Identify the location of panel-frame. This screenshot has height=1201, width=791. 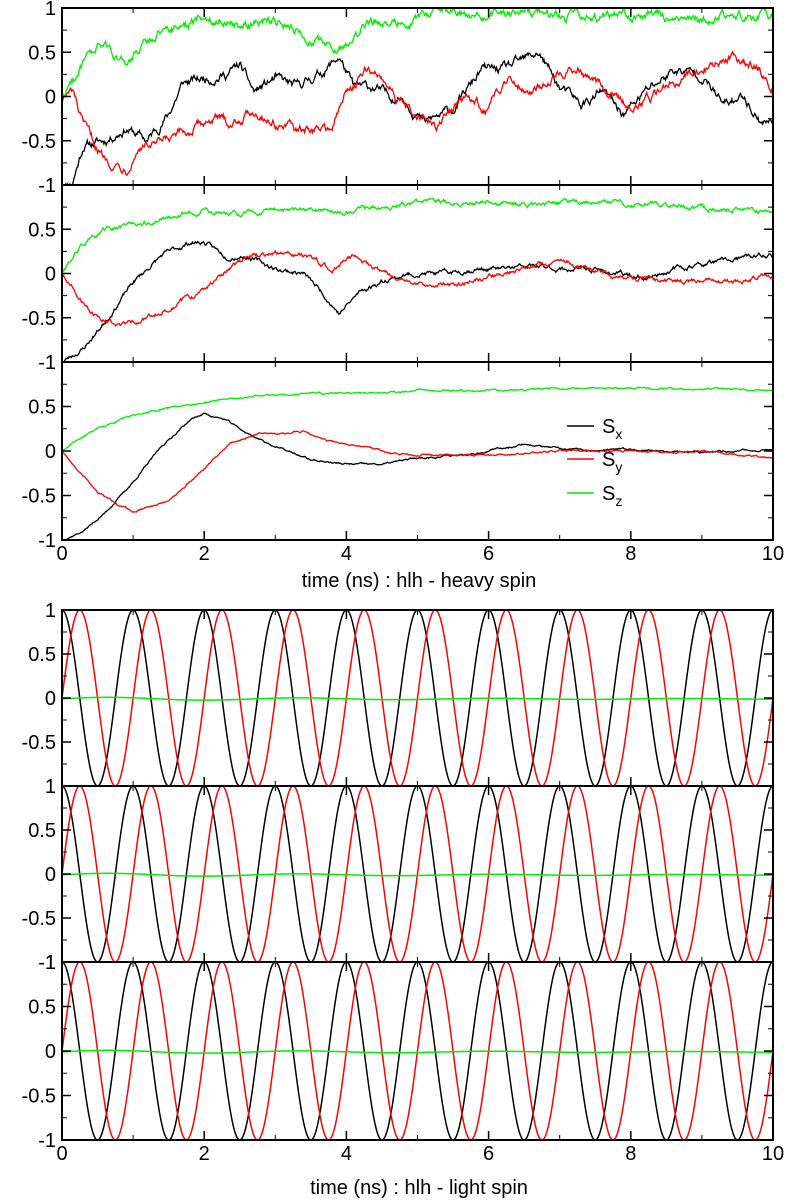
(417, 96).